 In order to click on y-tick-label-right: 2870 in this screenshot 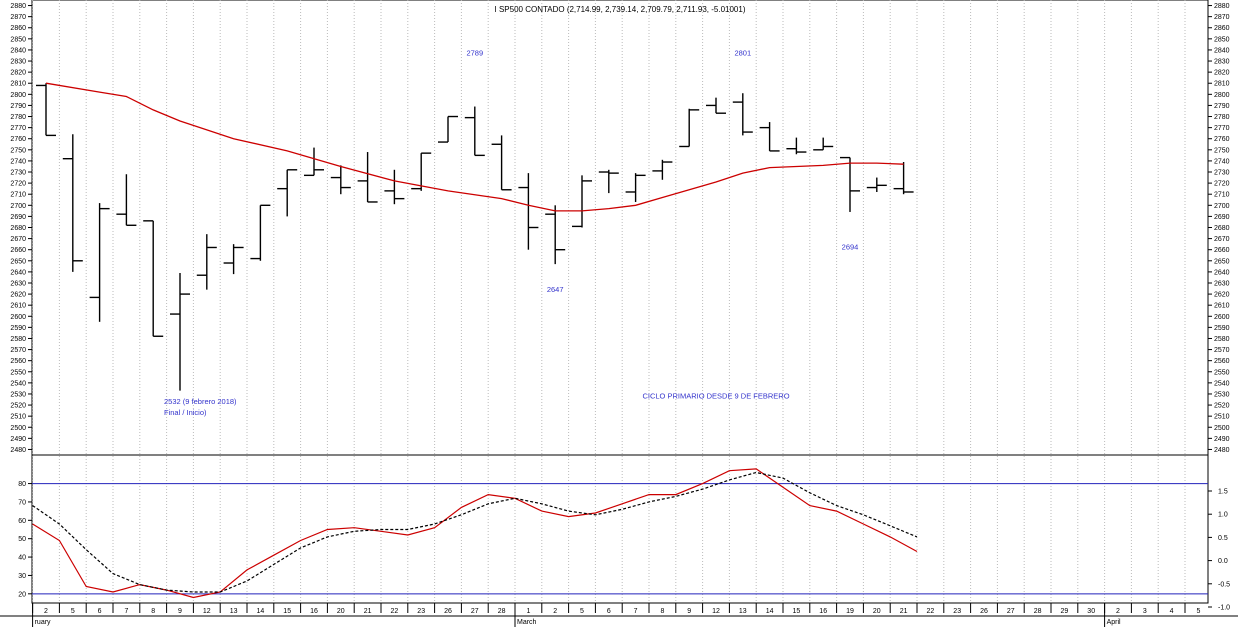, I will do `click(1222, 17)`.